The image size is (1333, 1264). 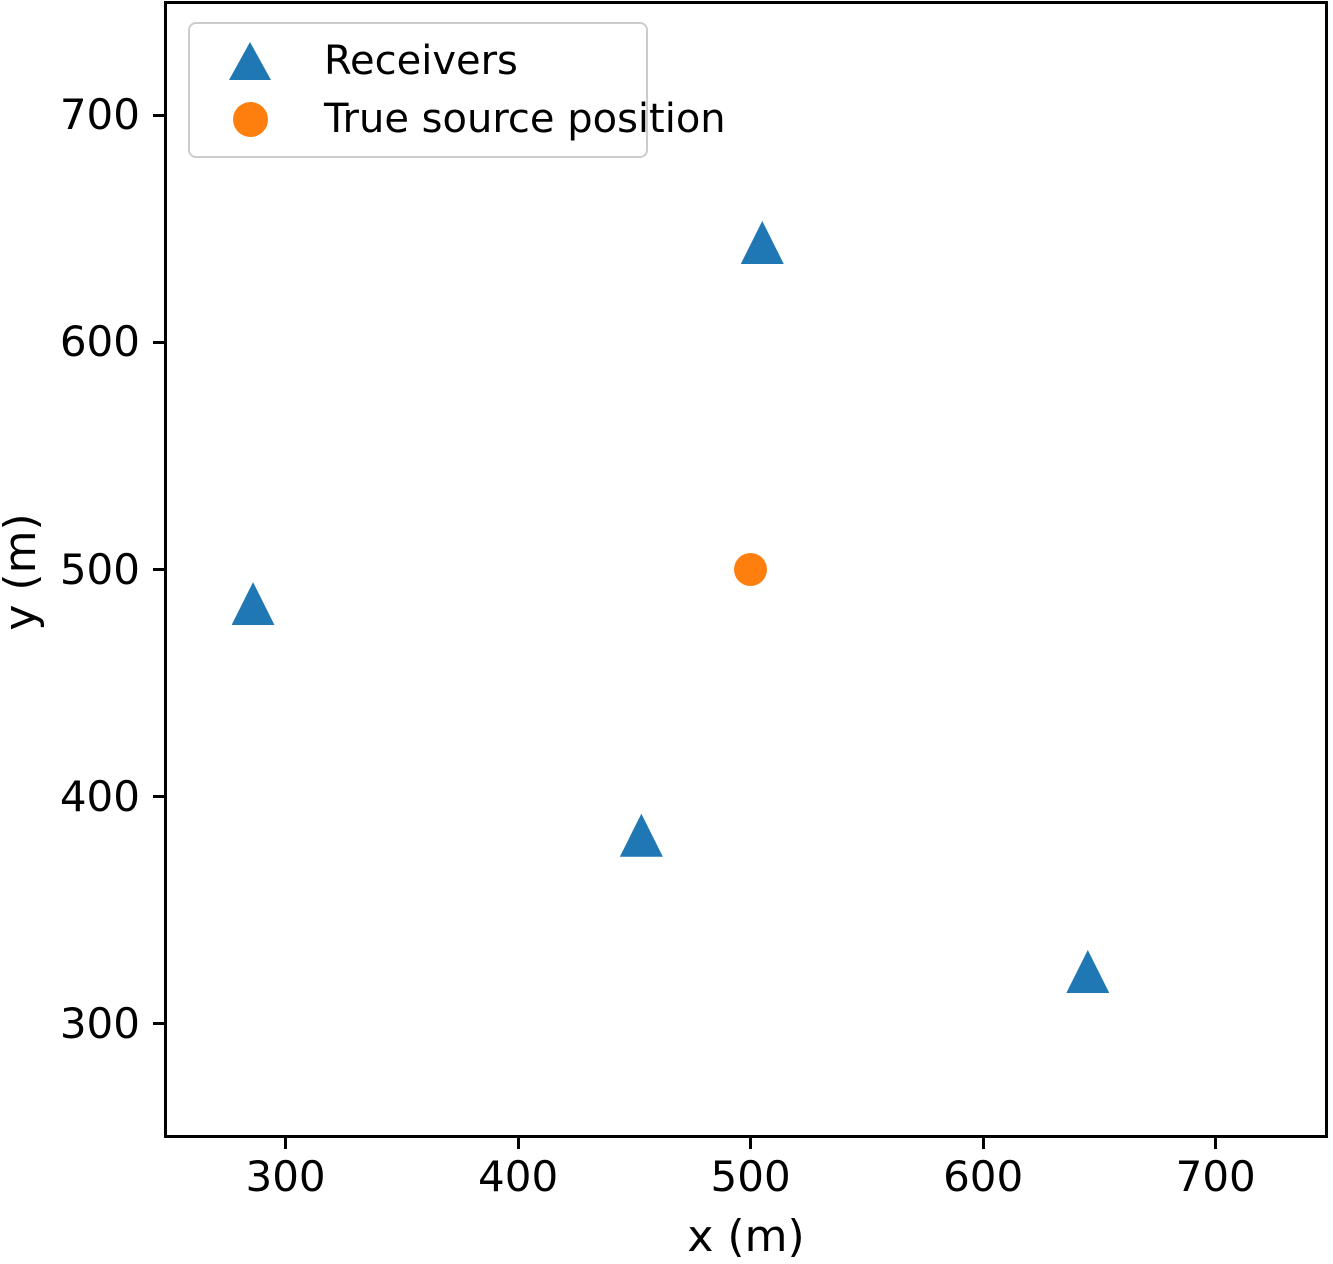 I want to click on y-tick-label: 300, so click(x=99, y=1023).